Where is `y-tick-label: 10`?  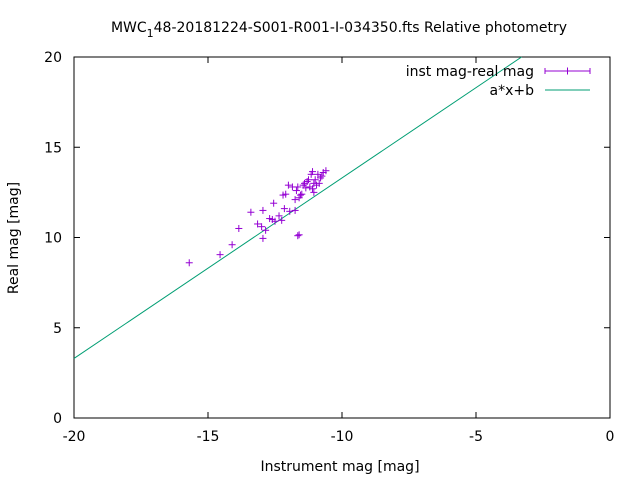 y-tick-label: 10 is located at coordinates (53, 239).